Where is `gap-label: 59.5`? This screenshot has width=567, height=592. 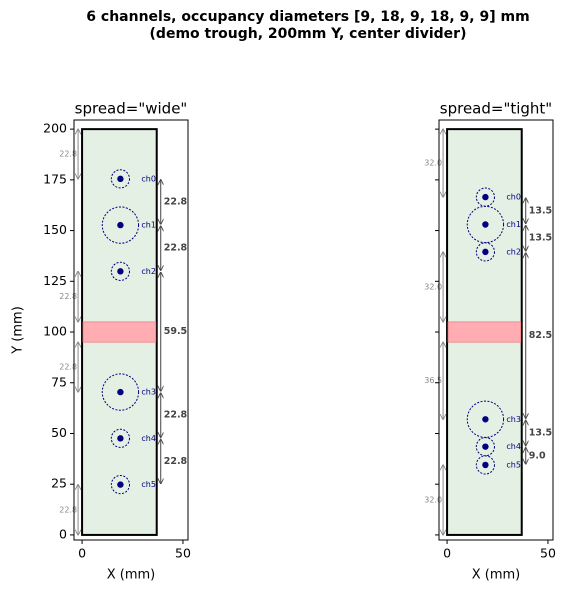
gap-label: 59.5 is located at coordinates (175, 331).